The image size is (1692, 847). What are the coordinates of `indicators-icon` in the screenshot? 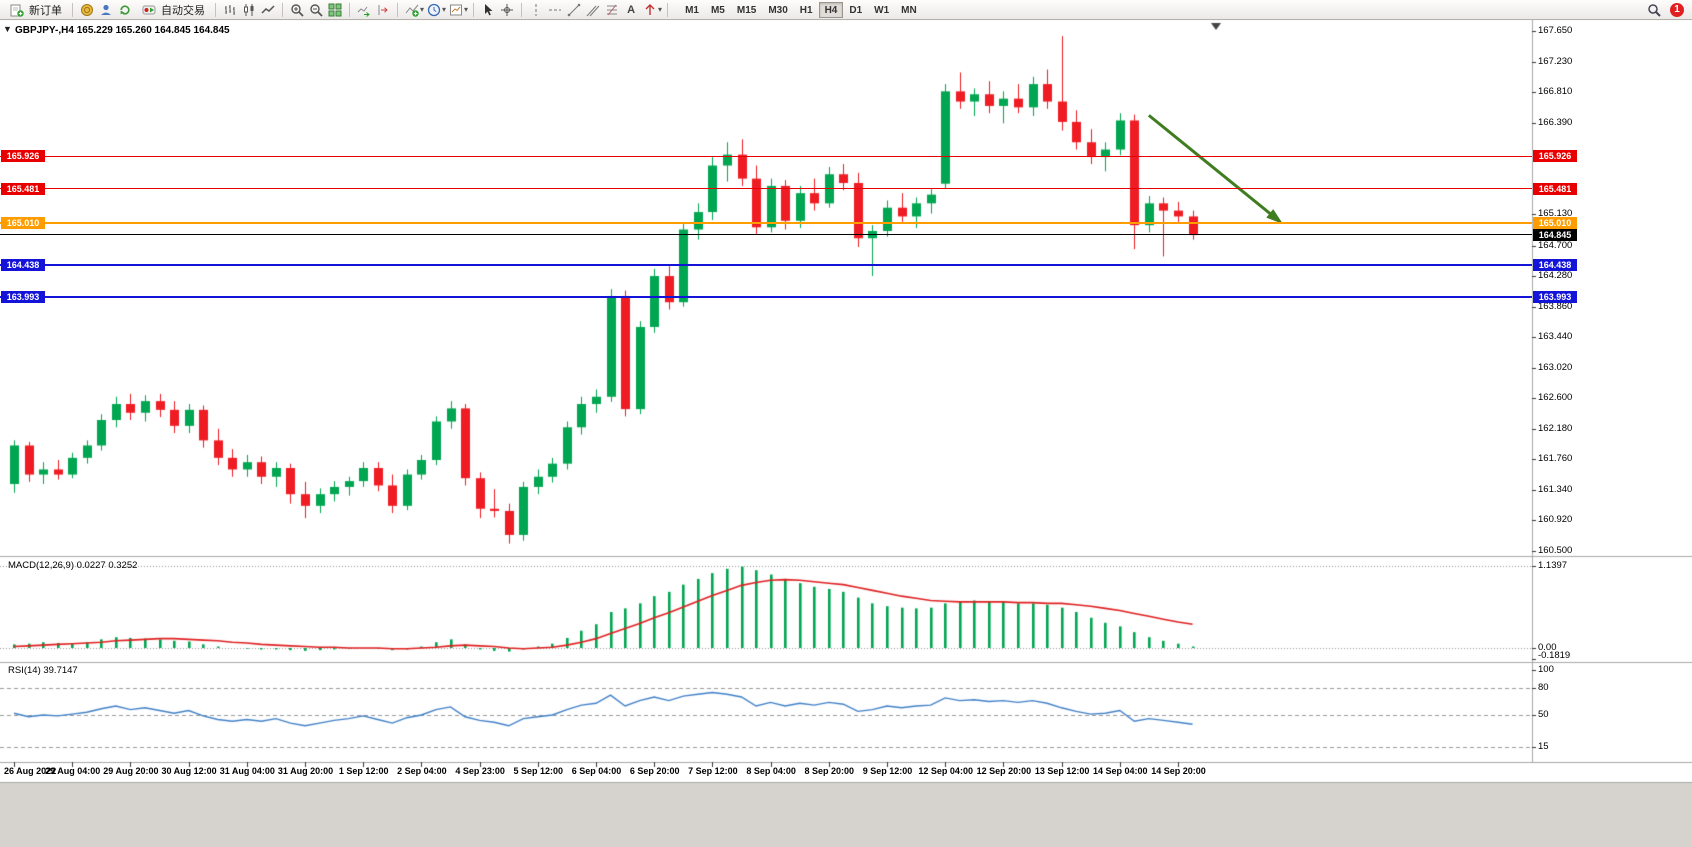 It's located at (412, 9).